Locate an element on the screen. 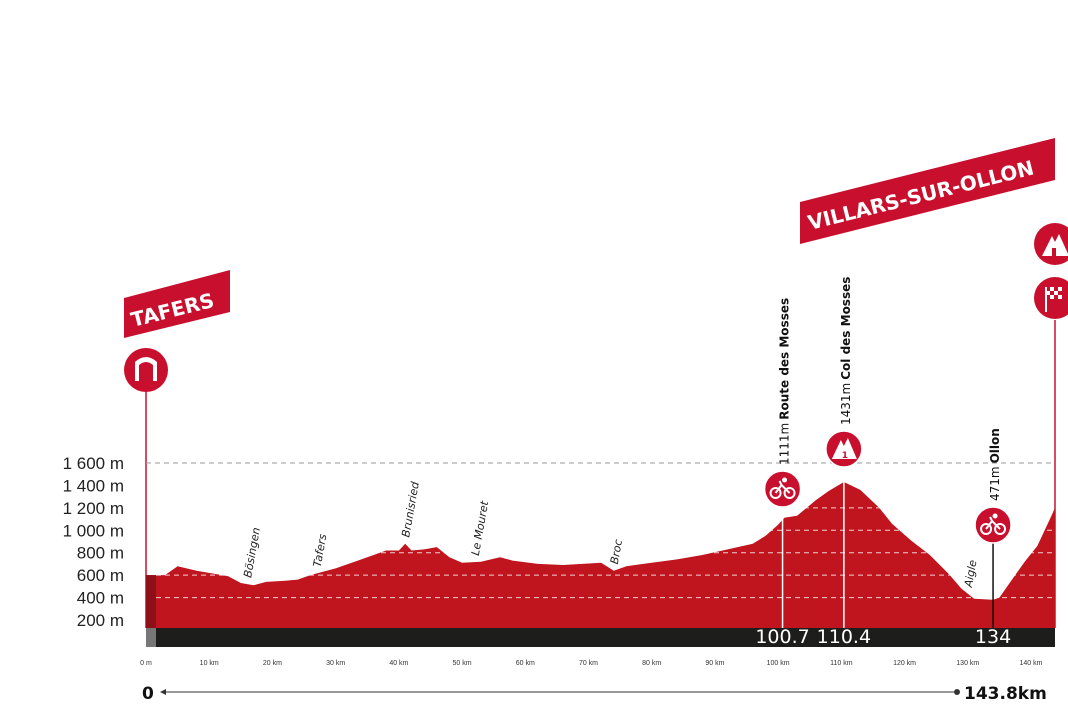 This screenshot has width=1068, height=712. x-tick-label: 40 km is located at coordinates (398, 663).